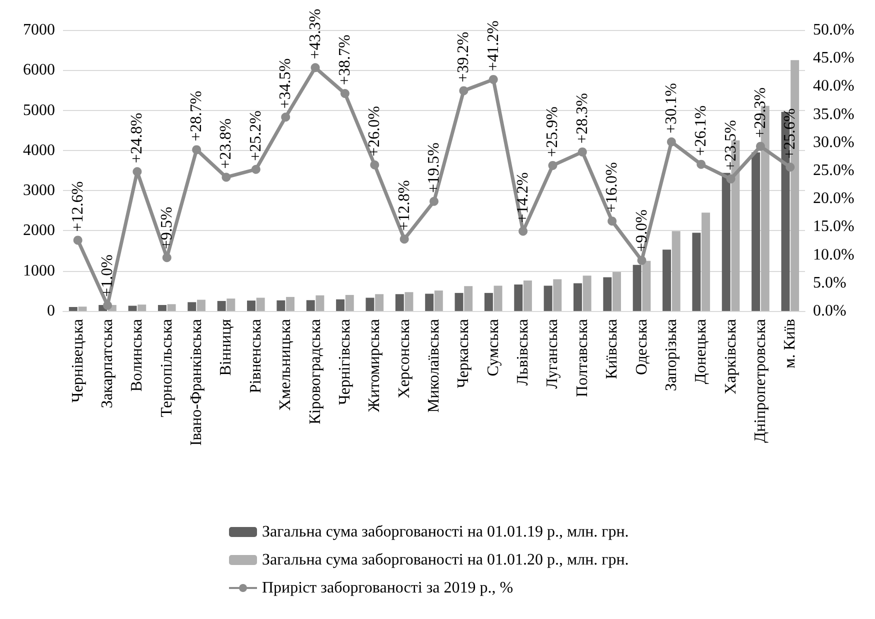 This screenshot has height=619, width=875. Describe the element at coordinates (255, 356) in the screenshot. I see `x-tick-label: Рівненська` at that location.